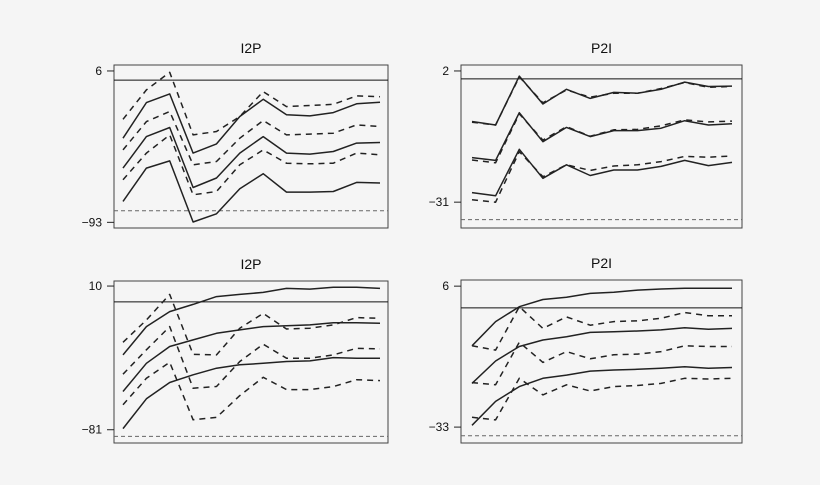 Image resolution: width=820 pixels, height=485 pixels. I want to click on panel-4: P2I 6 −33, so click(586, 349).